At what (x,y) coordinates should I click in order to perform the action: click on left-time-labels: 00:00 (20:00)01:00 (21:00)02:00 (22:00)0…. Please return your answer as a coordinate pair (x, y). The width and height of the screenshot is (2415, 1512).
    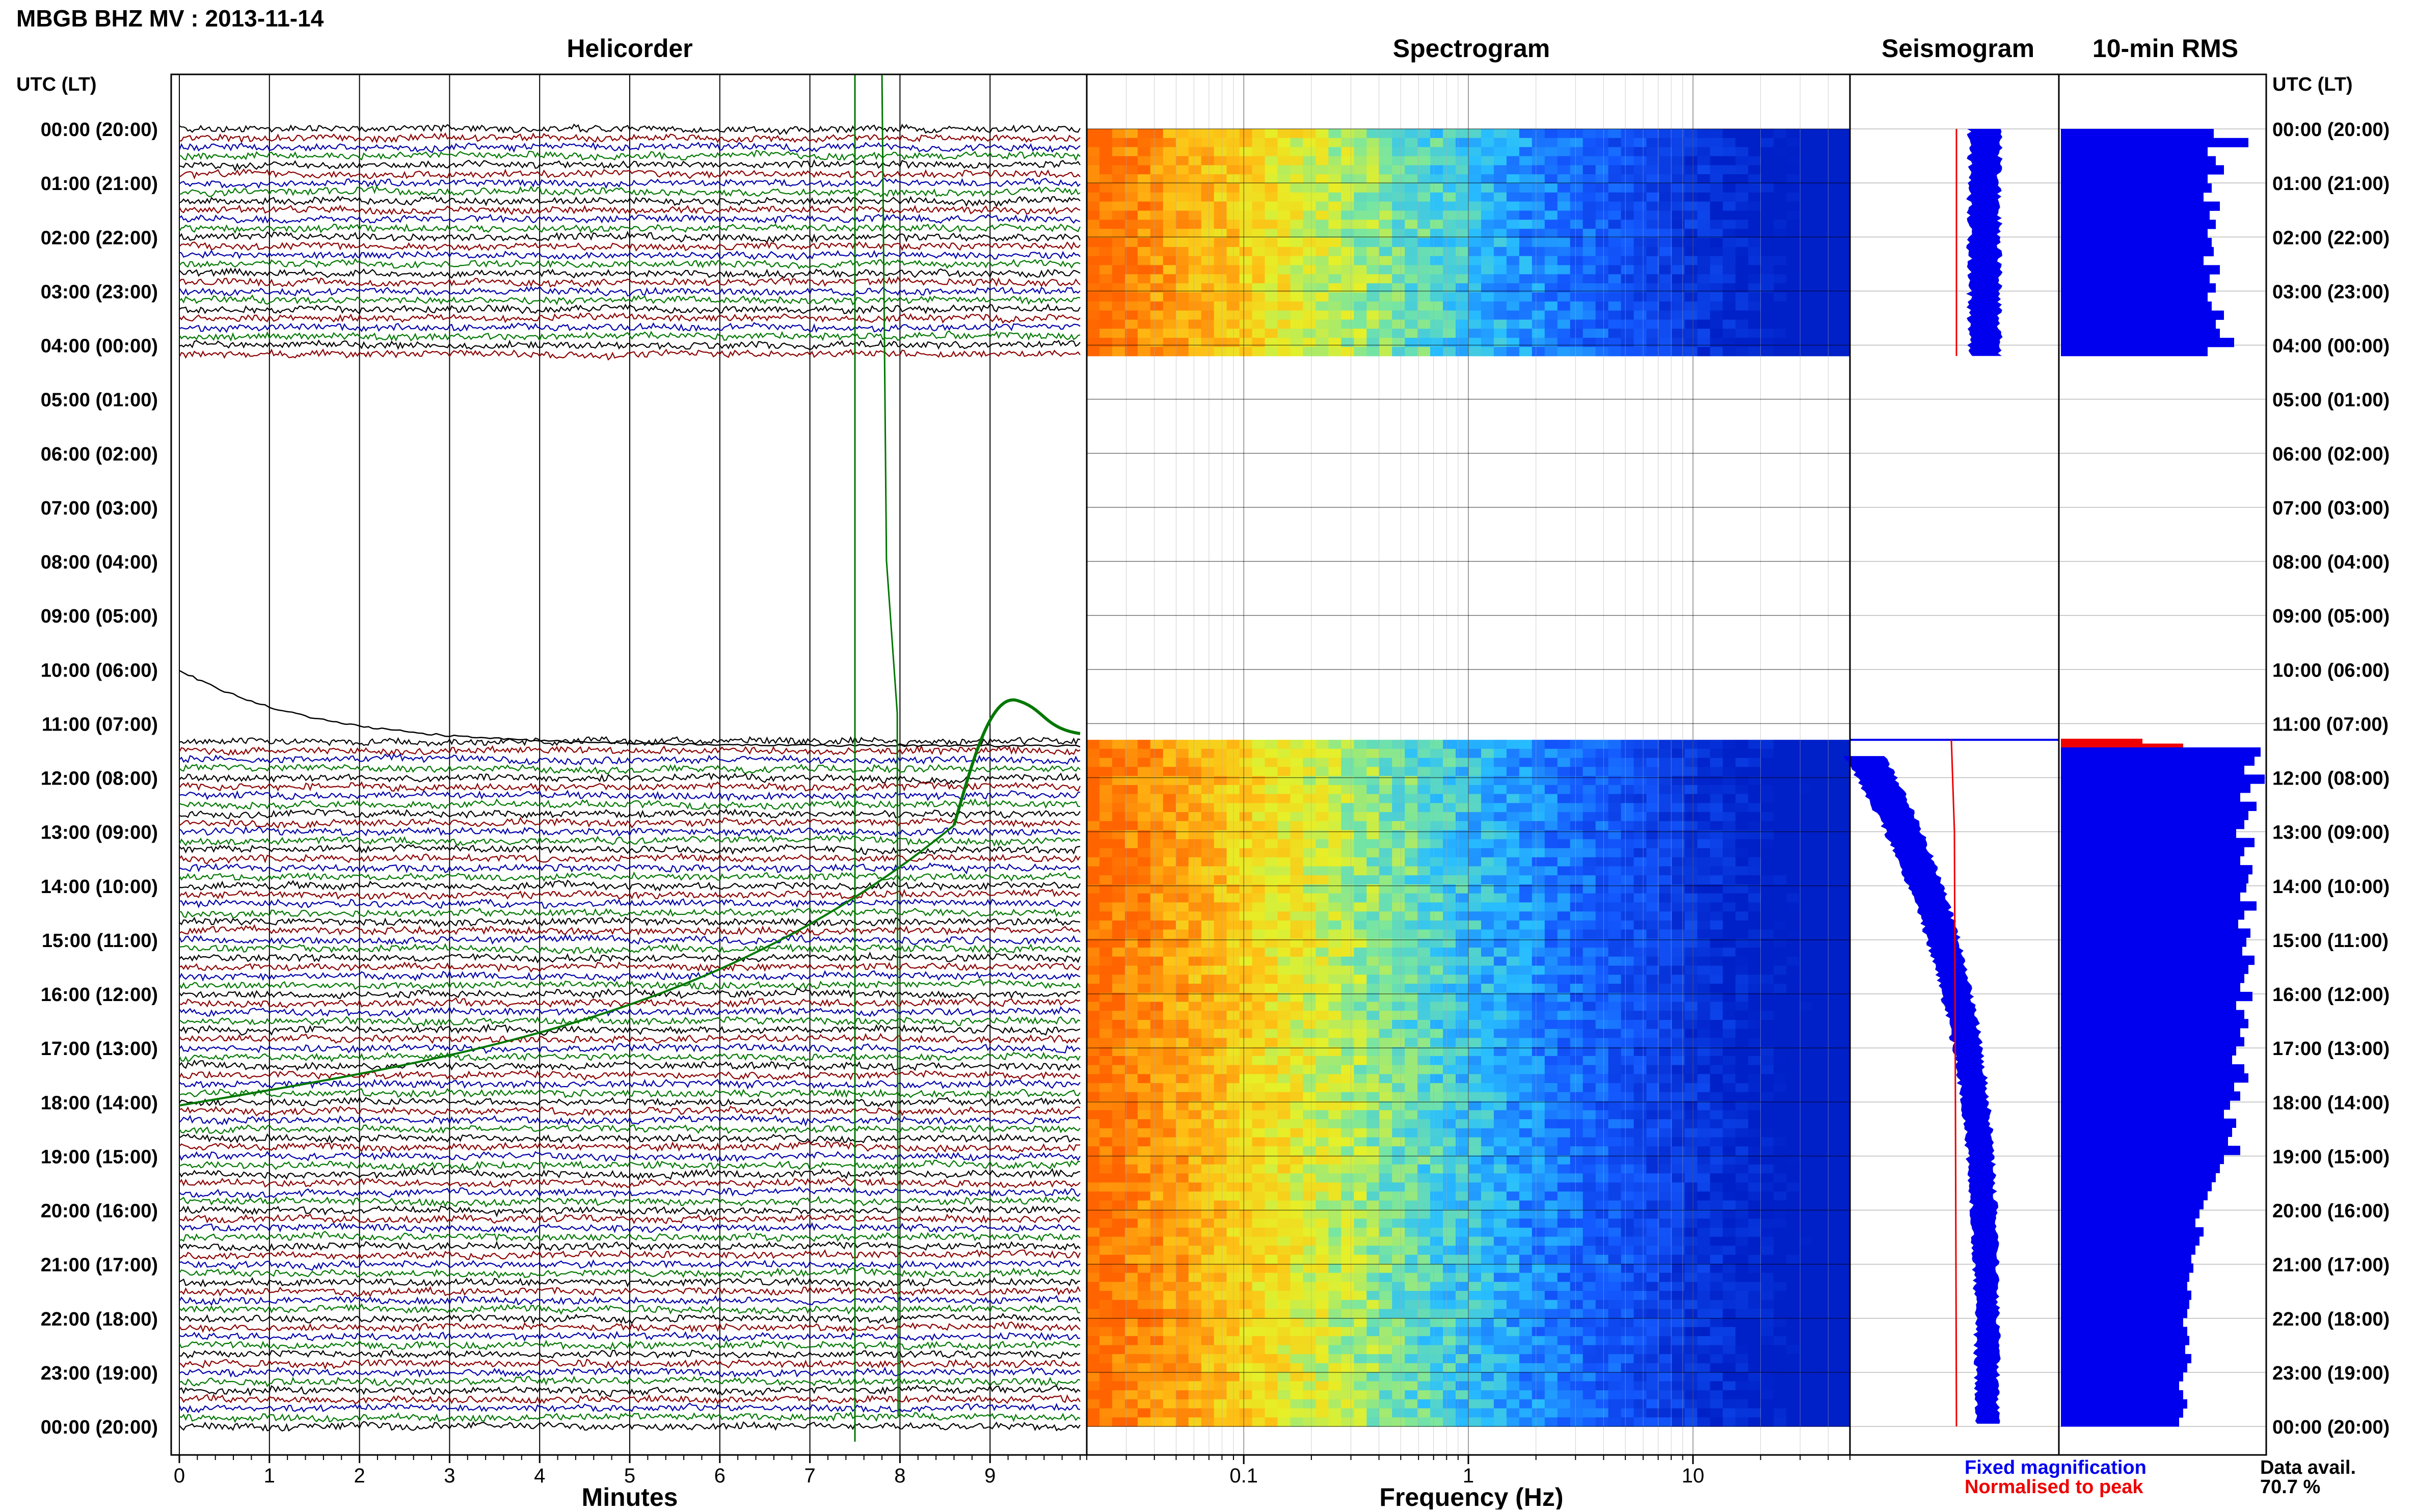
    Looking at the image, I should click on (99, 778).